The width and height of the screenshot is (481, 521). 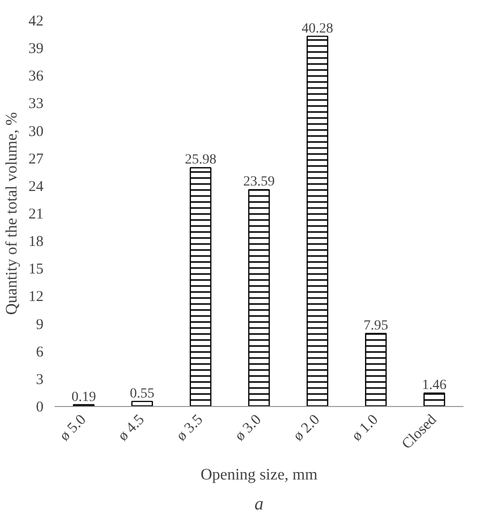 What do you see at coordinates (248, 428) in the screenshot?
I see `x-tick-label: ø 3.0` at bounding box center [248, 428].